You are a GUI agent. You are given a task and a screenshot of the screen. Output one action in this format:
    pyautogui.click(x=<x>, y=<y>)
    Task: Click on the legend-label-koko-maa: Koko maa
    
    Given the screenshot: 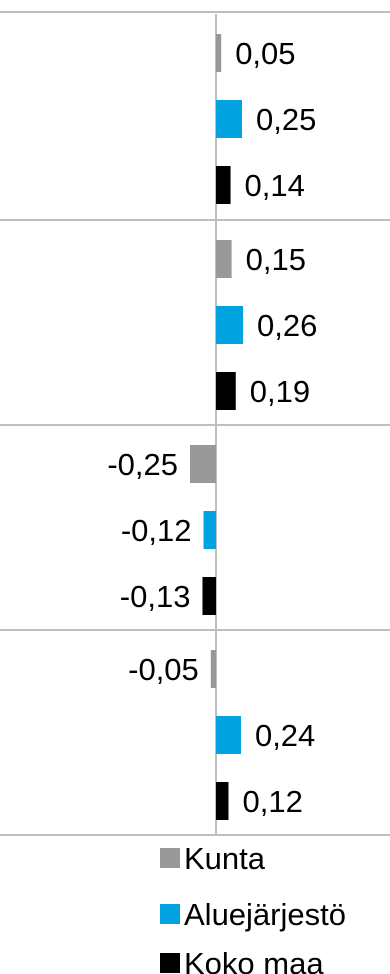 What is the action you would take?
    pyautogui.click(x=254, y=960)
    